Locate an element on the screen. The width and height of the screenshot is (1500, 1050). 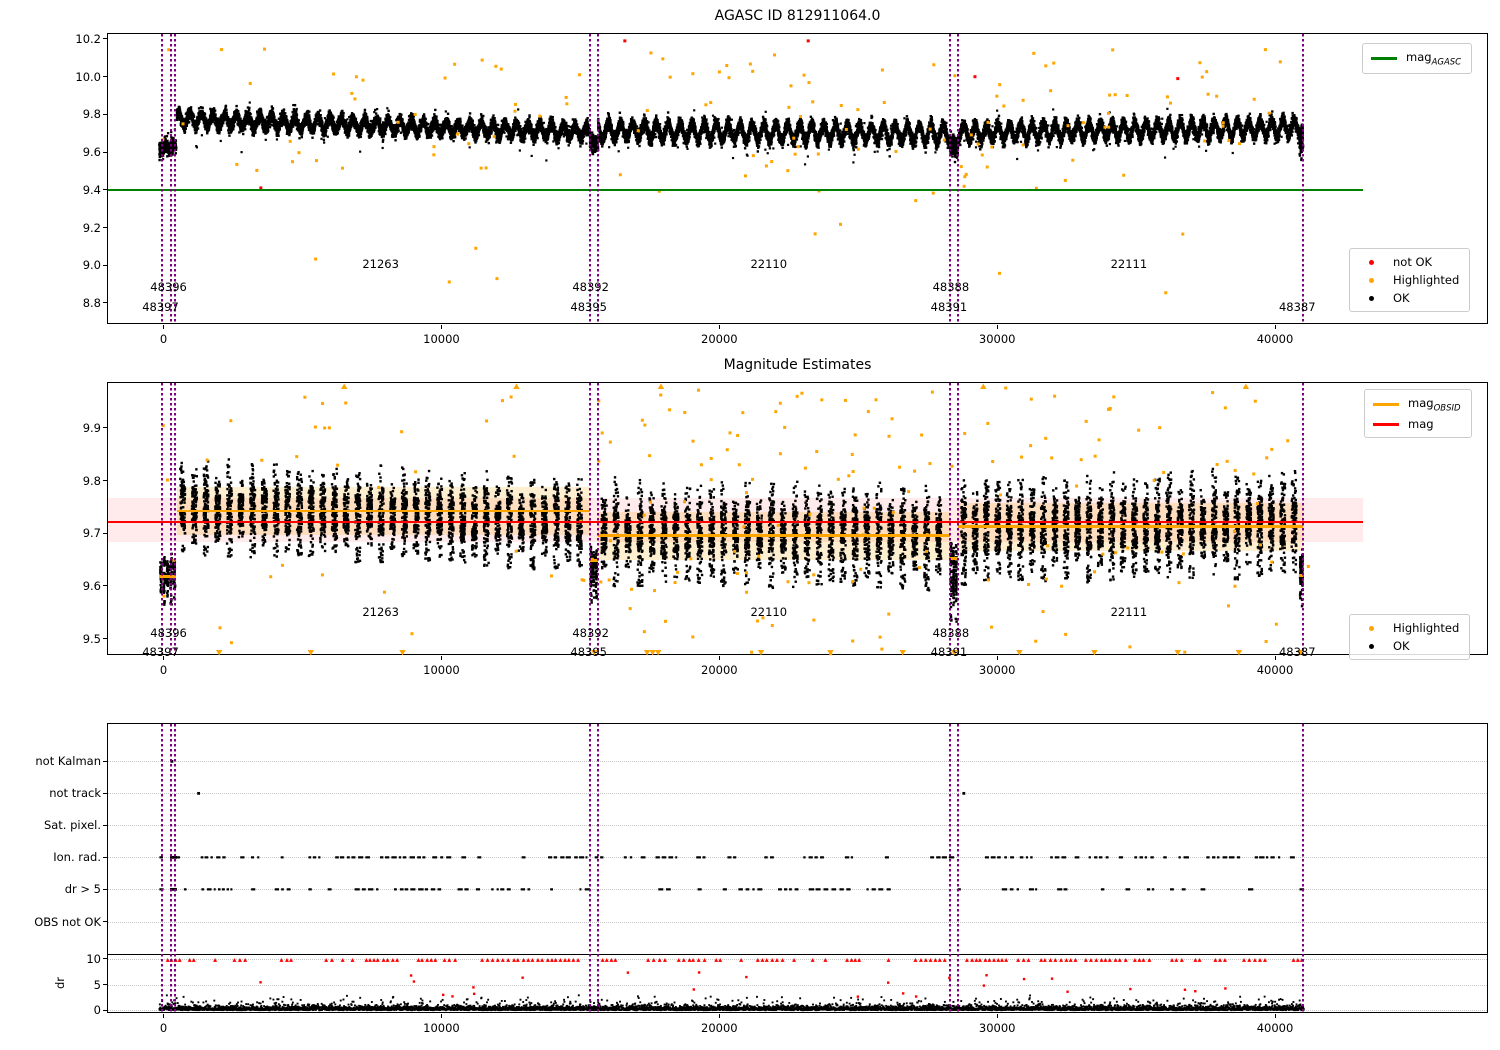
legend-item-label: Highlighted is located at coordinates (1426, 280).